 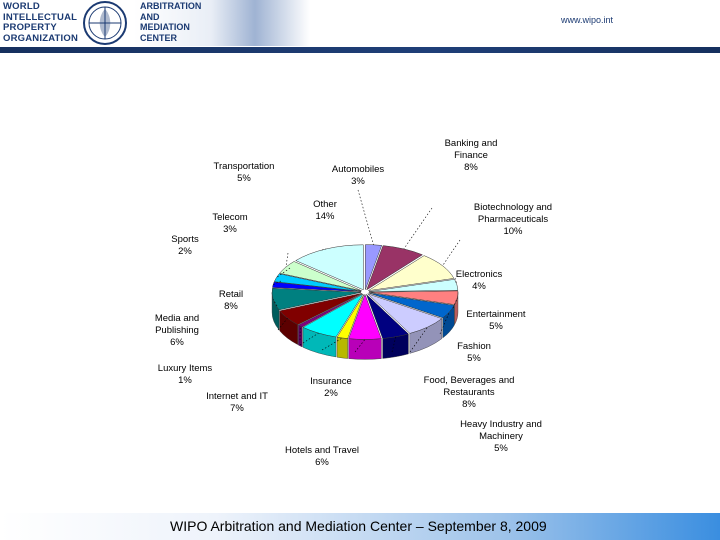 What do you see at coordinates (513, 207) in the screenshot?
I see `slice-label: Biotechnology and` at bounding box center [513, 207].